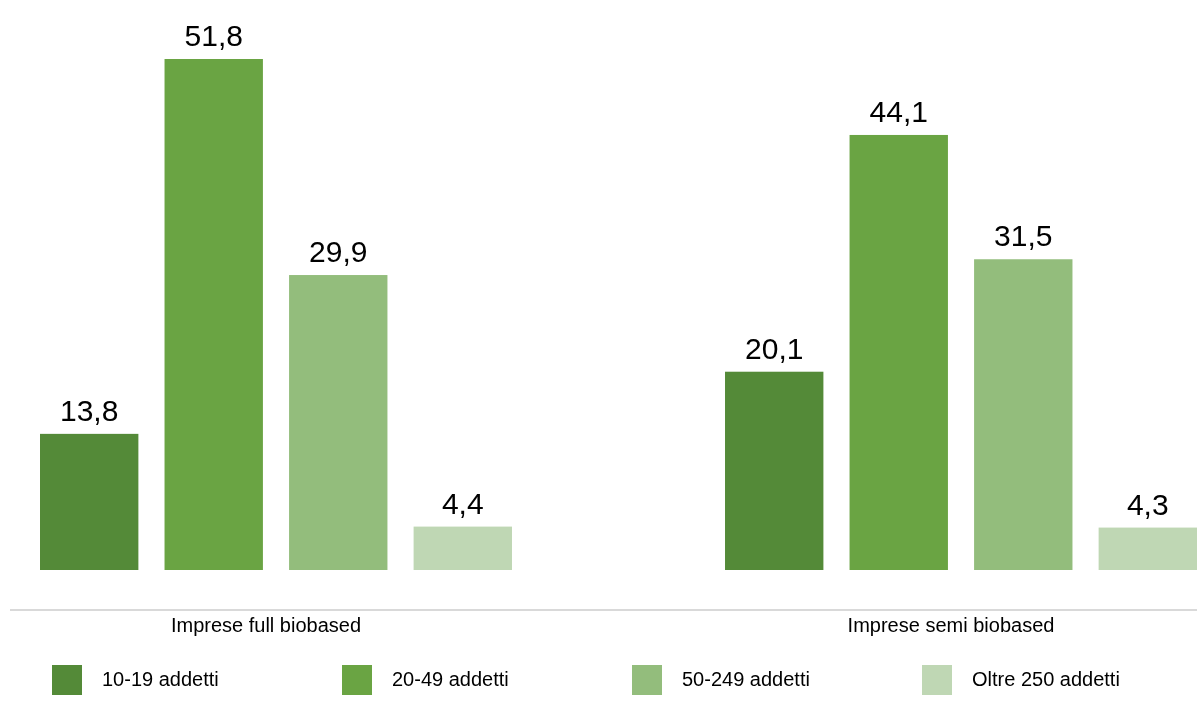 This screenshot has height=728, width=1197. I want to click on data-label: 20,1, so click(774, 348).